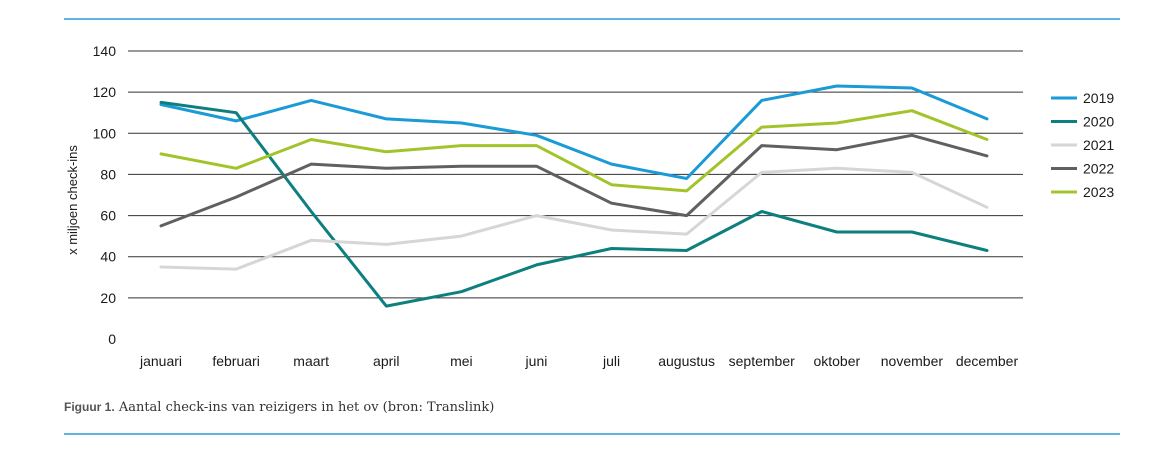 This screenshot has height=471, width=1163. Describe the element at coordinates (105, 195) in the screenshot. I see `y-axis-ticks: 0 20 40 60 80 100 120 140` at that location.